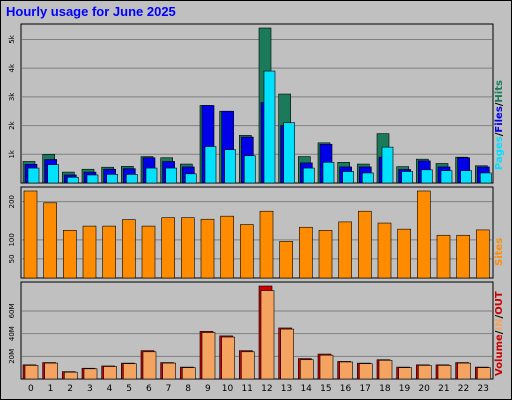 This screenshot has width=512, height=400. I want to click on x-tick-label: 7, so click(169, 389).